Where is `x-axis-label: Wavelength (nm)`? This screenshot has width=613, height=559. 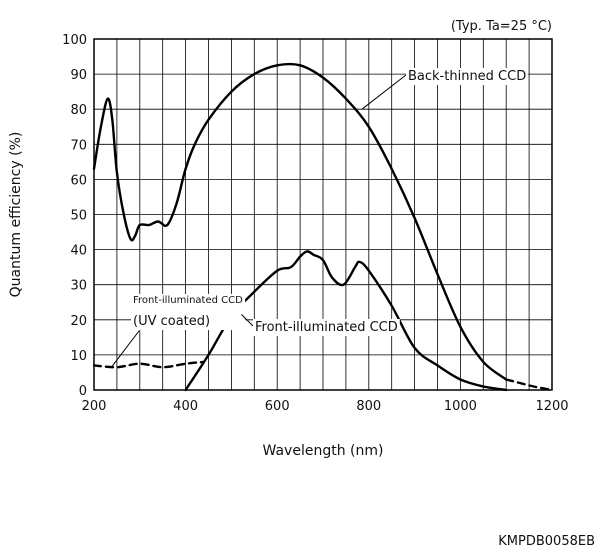 x-axis-label: Wavelength (nm) is located at coordinates (323, 451).